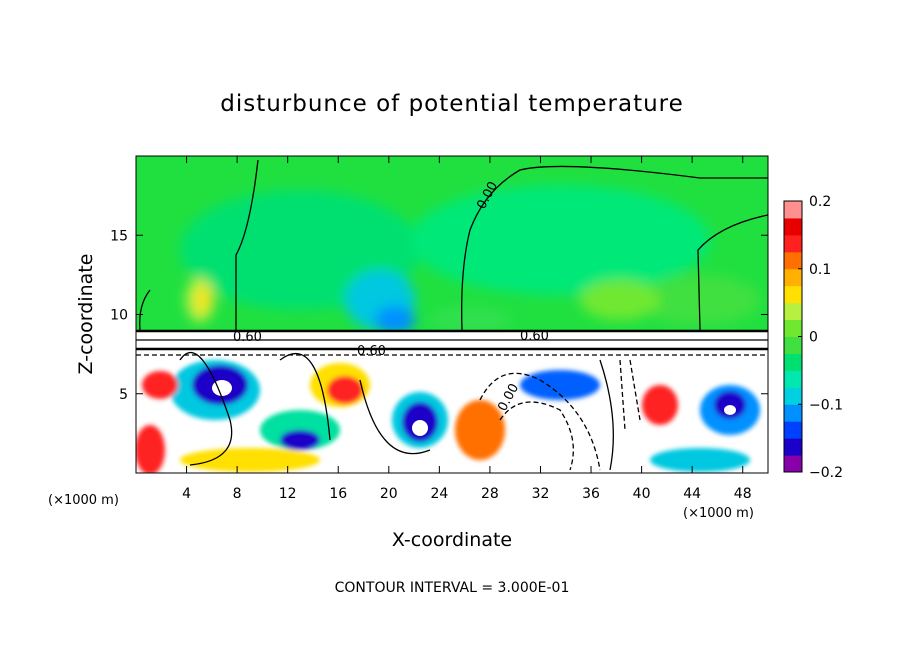 The height and width of the screenshot is (654, 904). What do you see at coordinates (371, 351) in the screenshot?
I see `contour-label-mid-center: 0.60` at bounding box center [371, 351].